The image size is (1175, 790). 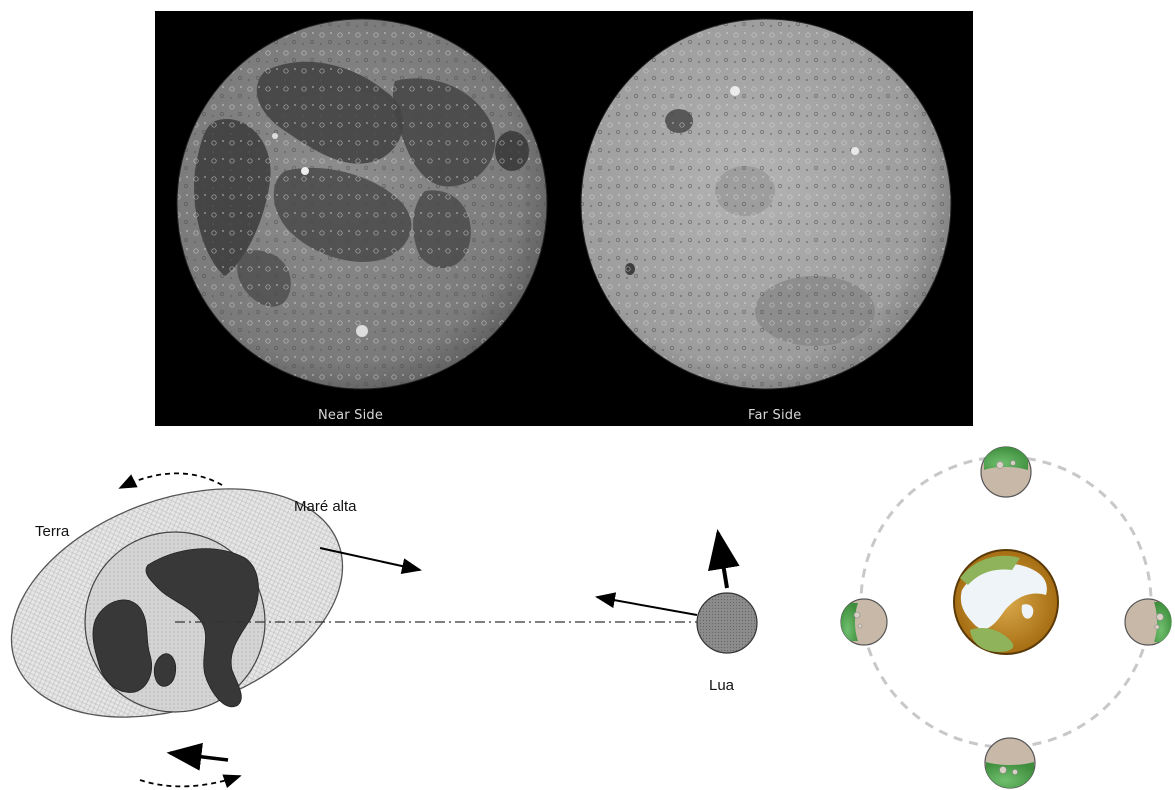 I want to click on far-side-caption: Far Side, so click(x=775, y=415).